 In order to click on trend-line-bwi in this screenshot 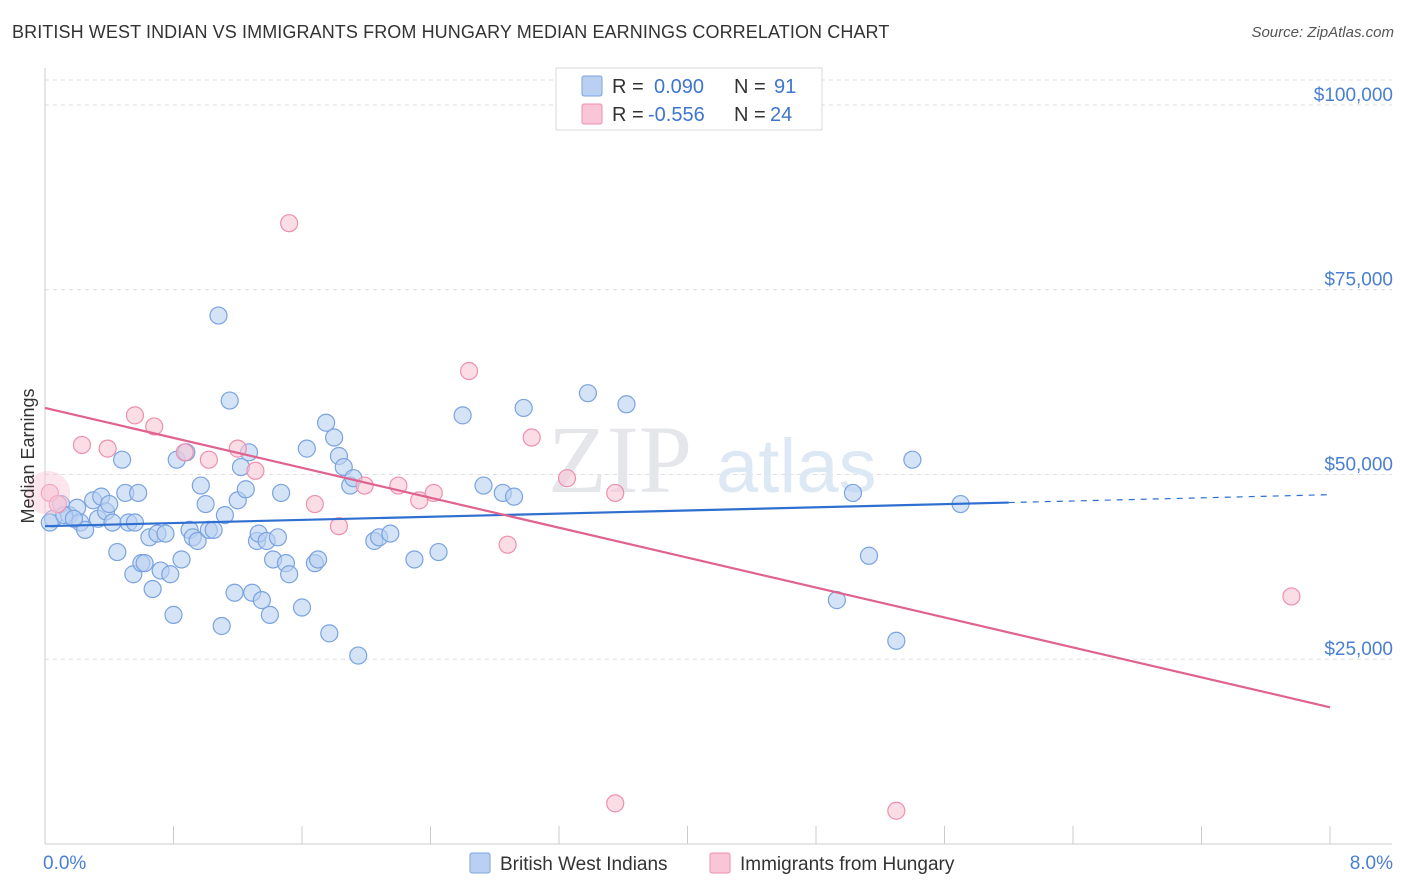, I will do `click(526, 514)`.